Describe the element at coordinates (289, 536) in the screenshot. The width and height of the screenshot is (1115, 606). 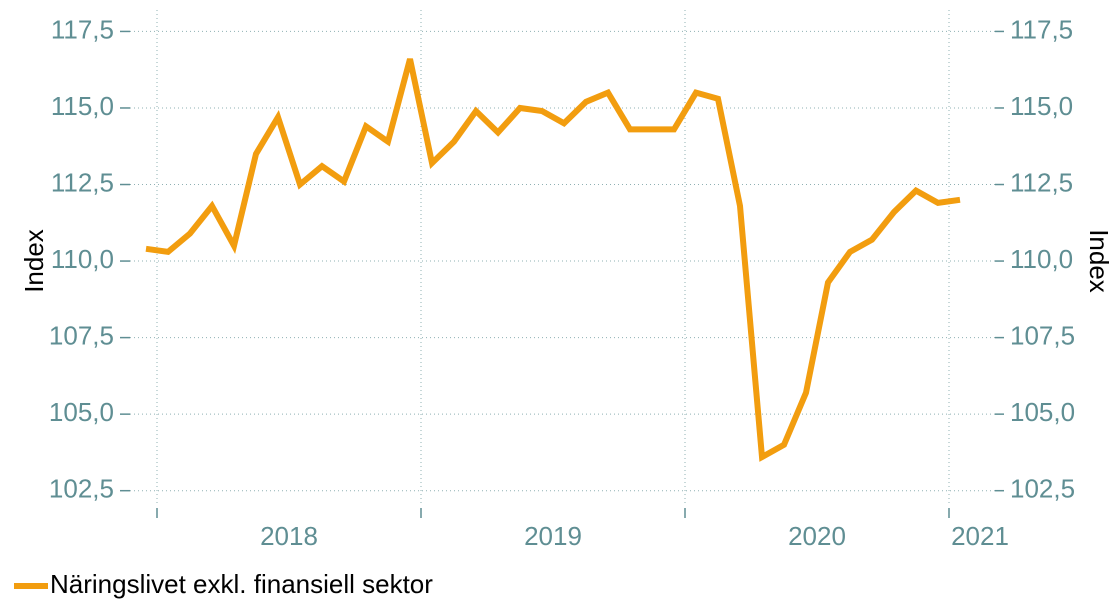
I see `x-tick-label: 2018` at that location.